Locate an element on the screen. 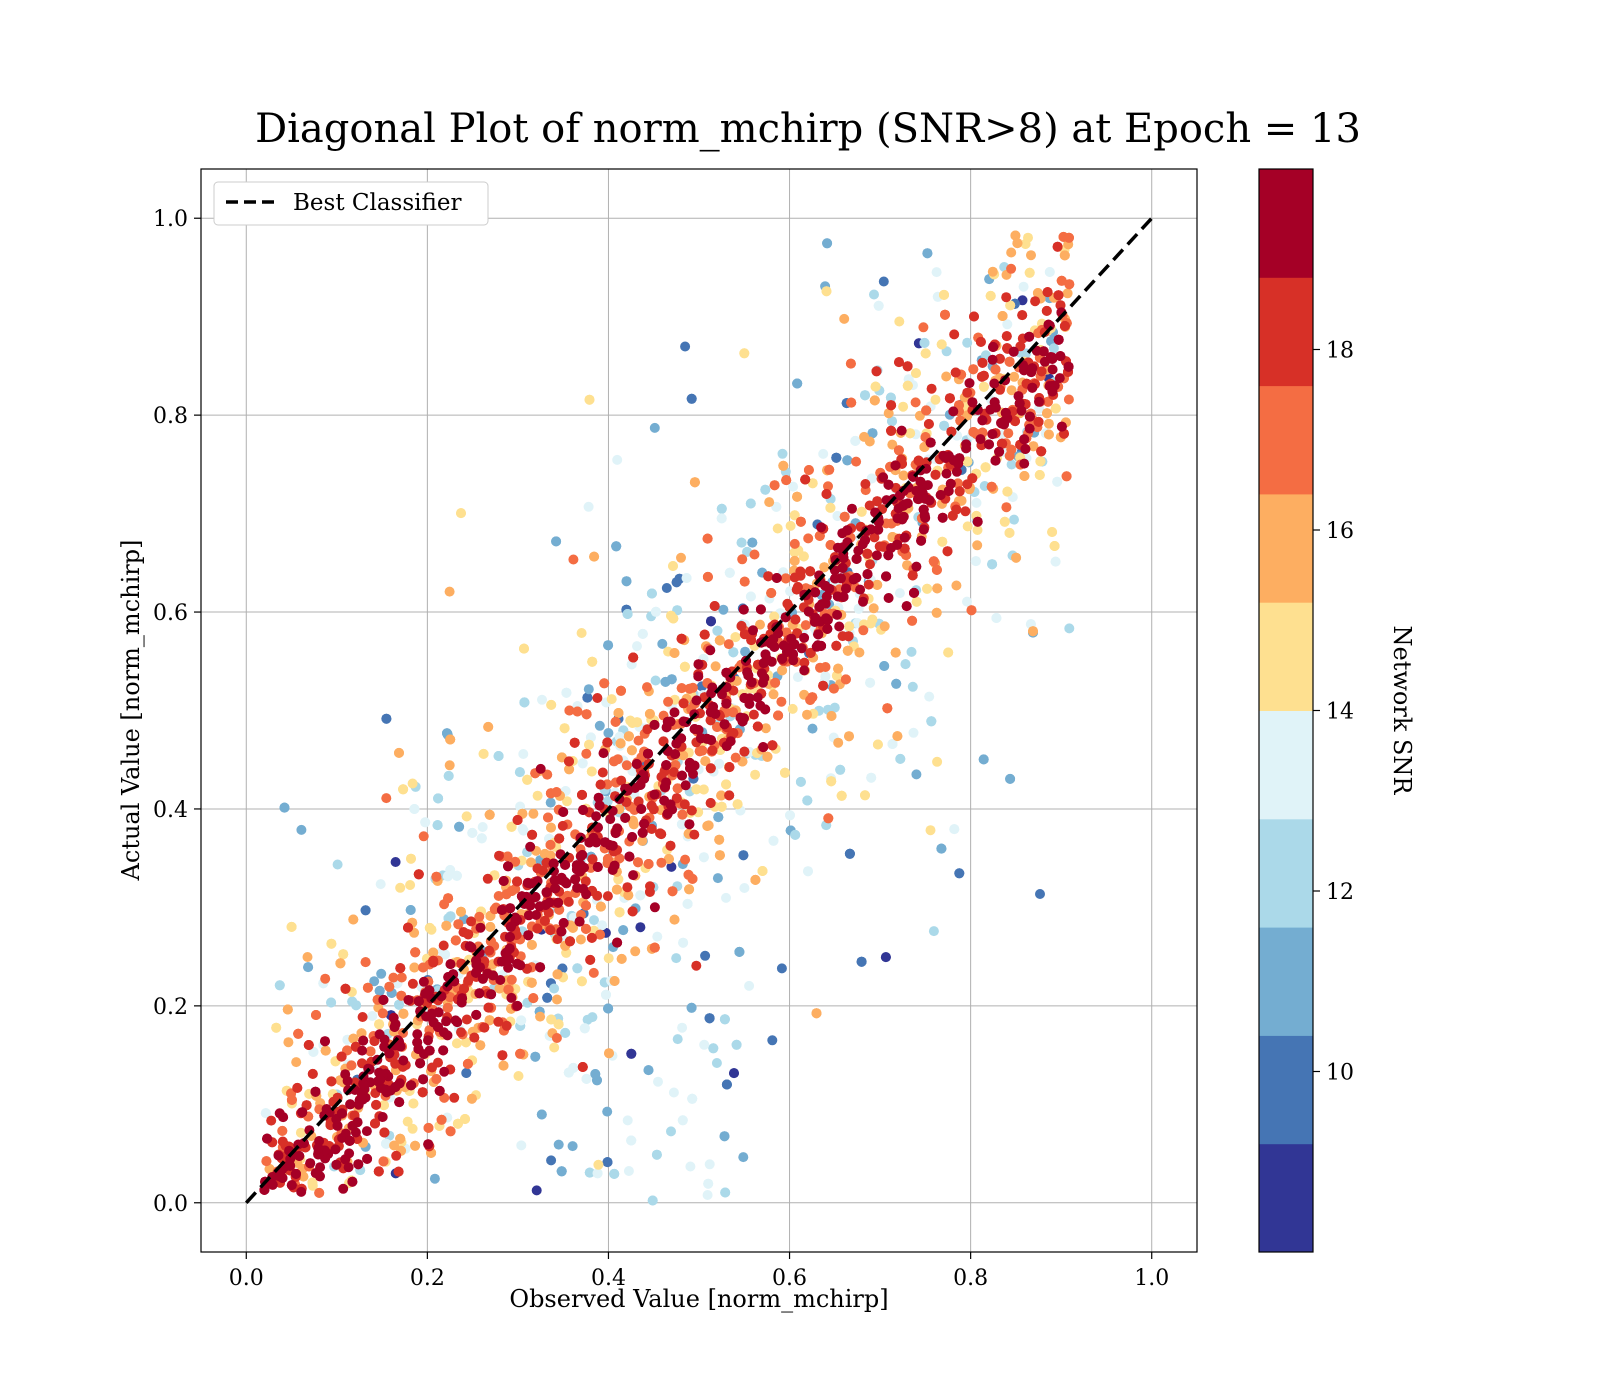 The width and height of the screenshot is (1600, 1400). legend: Best Classifier is located at coordinates (351, 203).